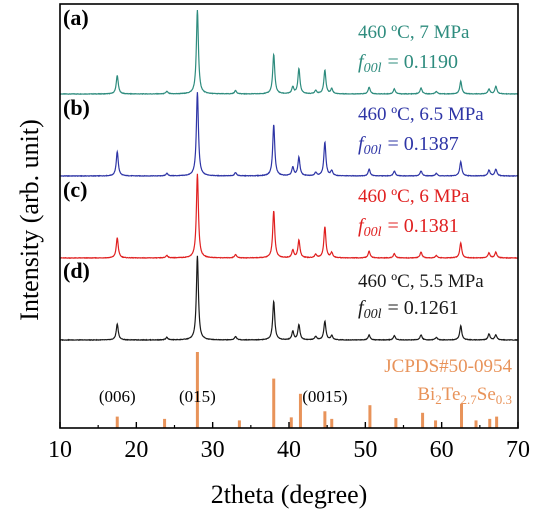 The image size is (534, 517). Describe the element at coordinates (421, 281) in the screenshot. I see `condition-label: 460 ºC, 5.5 MPa` at that location.